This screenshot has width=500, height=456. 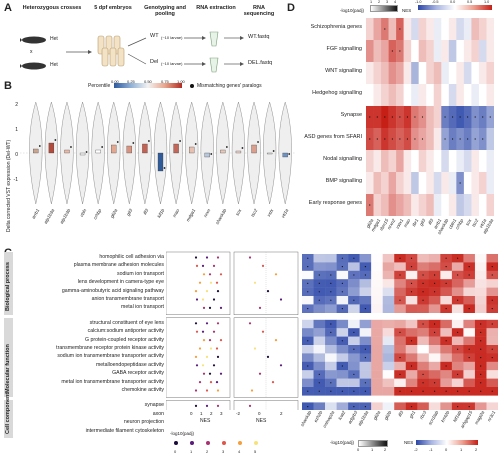 What do you see at coordinates (333, 137) in the screenshot?
I see `panel-d-row-label: ASD genes from SFARI` at bounding box center [333, 137].